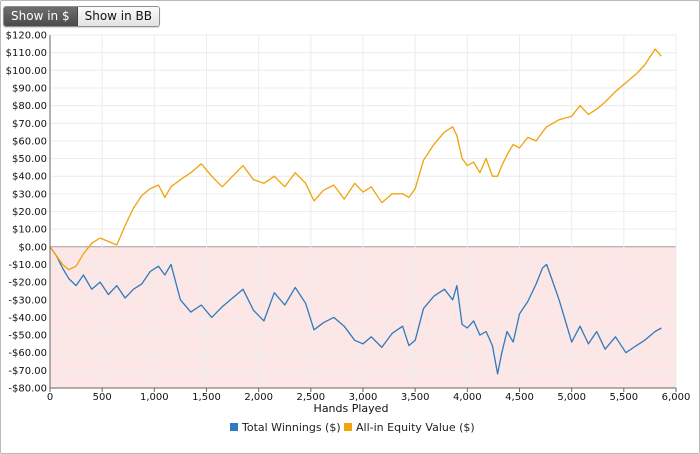  What do you see at coordinates (32, 247) in the screenshot?
I see `y-tick-label: $0.00` at bounding box center [32, 247].